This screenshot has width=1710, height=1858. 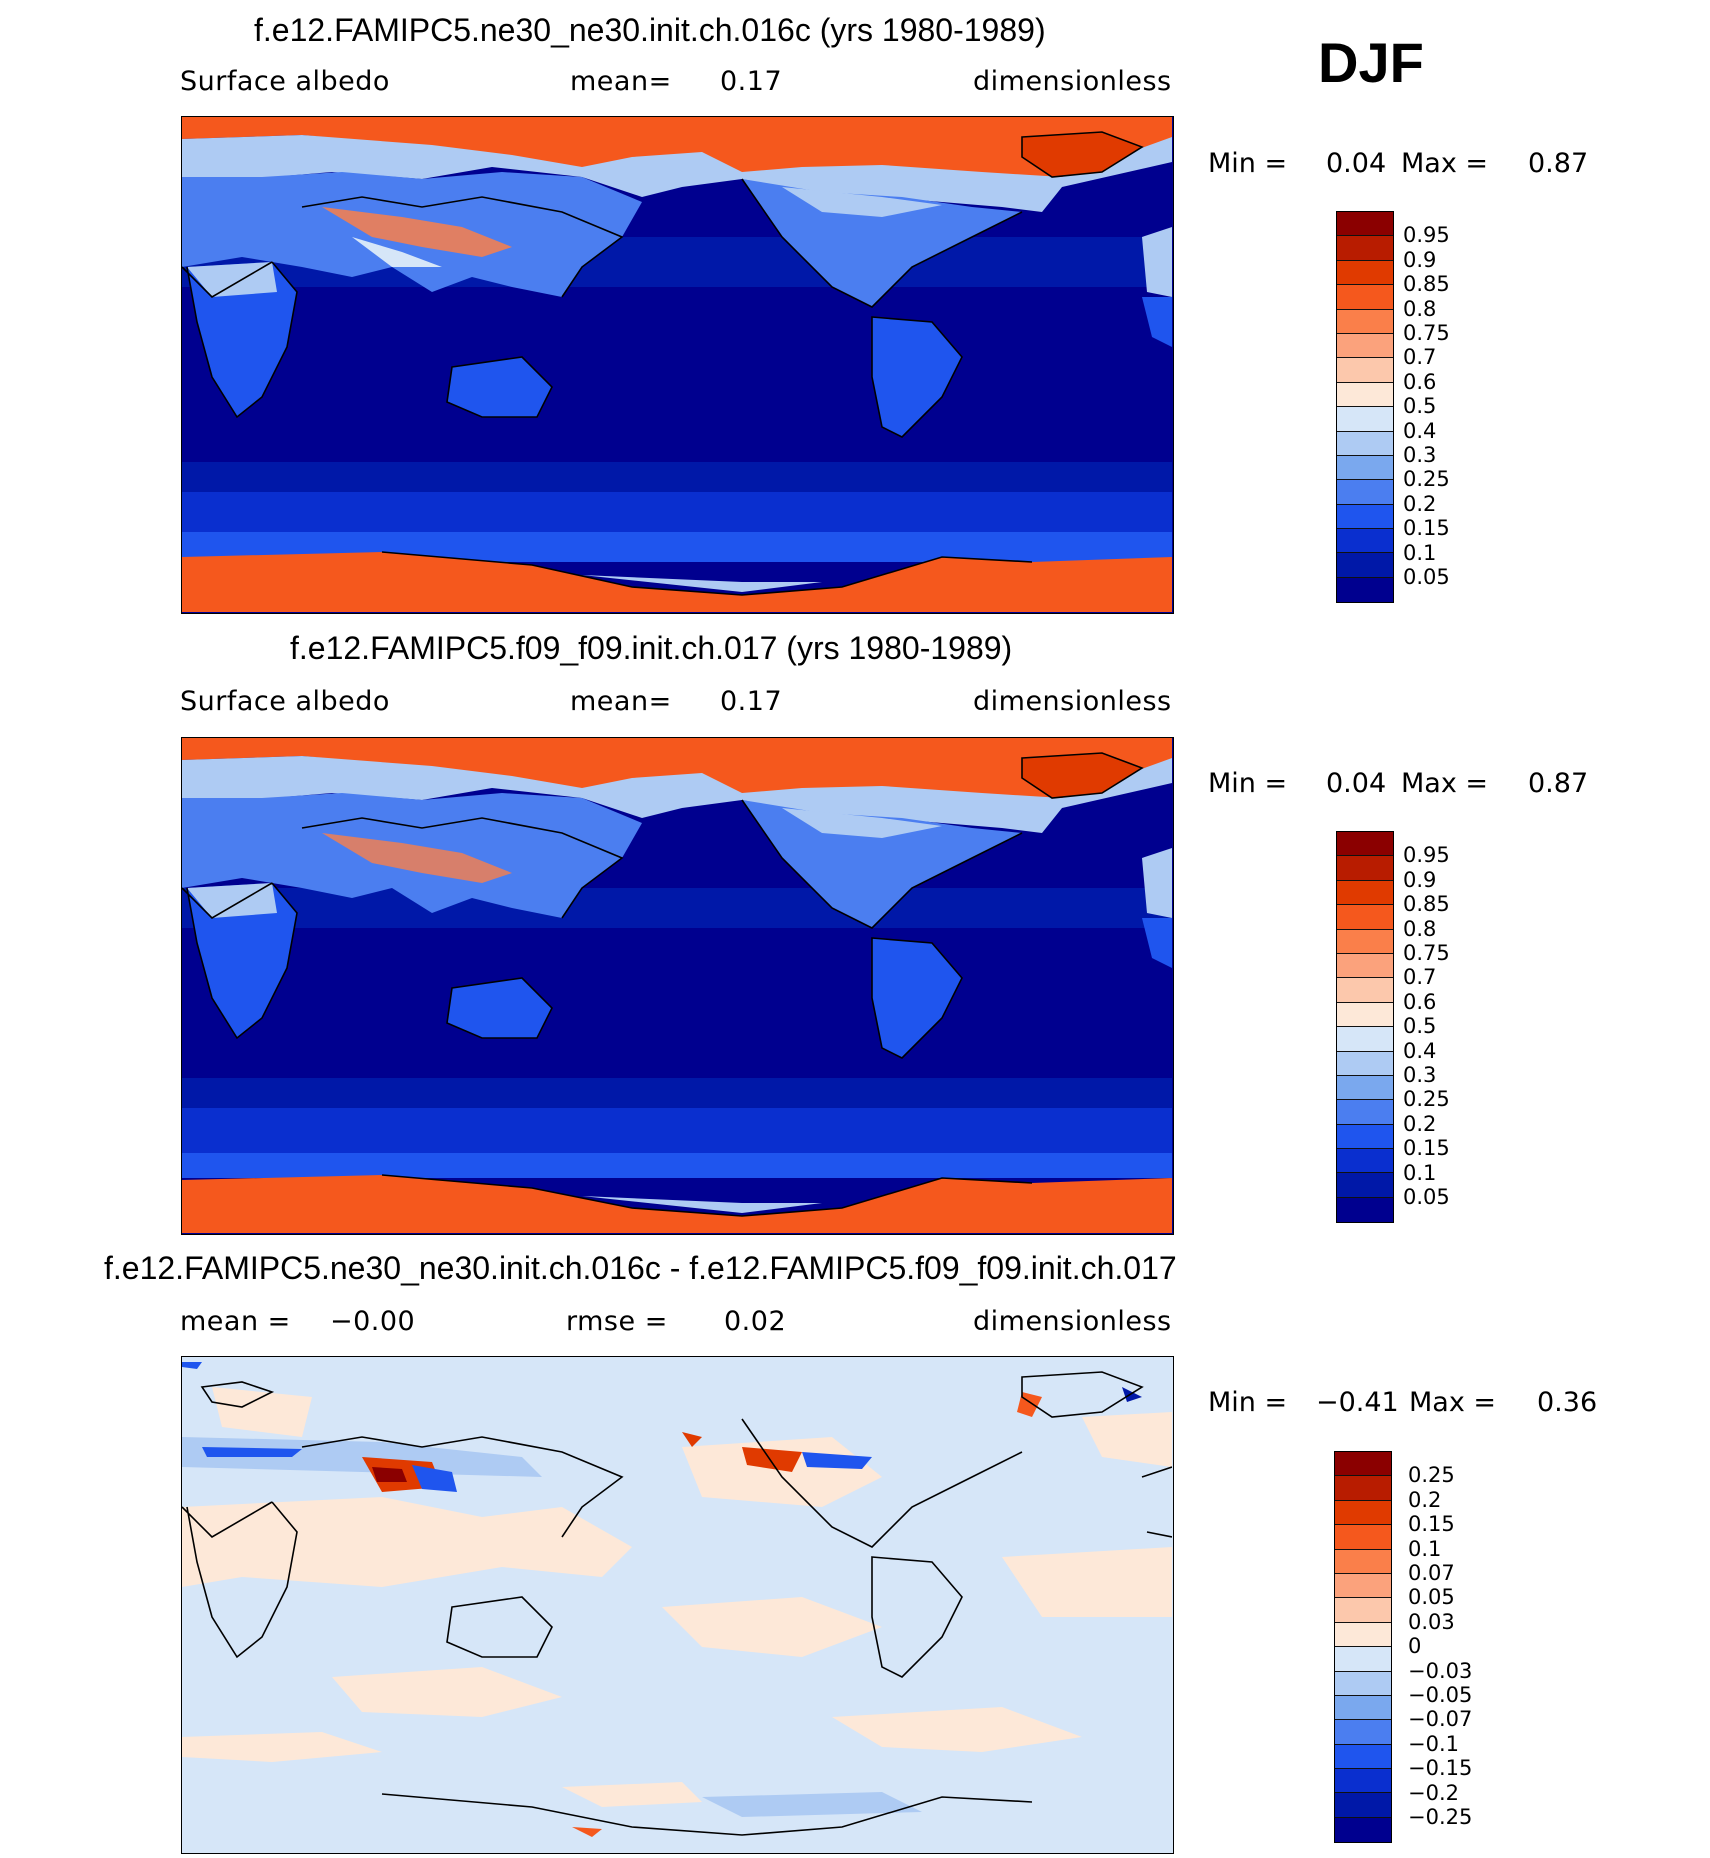 What do you see at coordinates (1440, 1670) in the screenshot?
I see `colorbar-tick-label: −0.03` at bounding box center [1440, 1670].